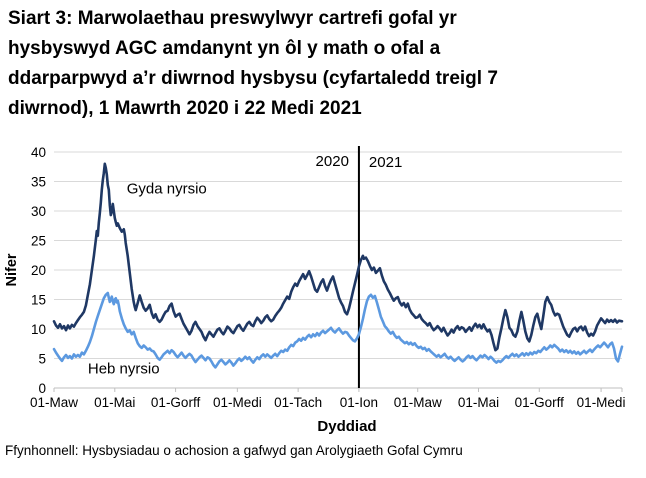  Describe the element at coordinates (338, 330) in the screenshot. I see `series-line-heb-nyrsio` at that location.